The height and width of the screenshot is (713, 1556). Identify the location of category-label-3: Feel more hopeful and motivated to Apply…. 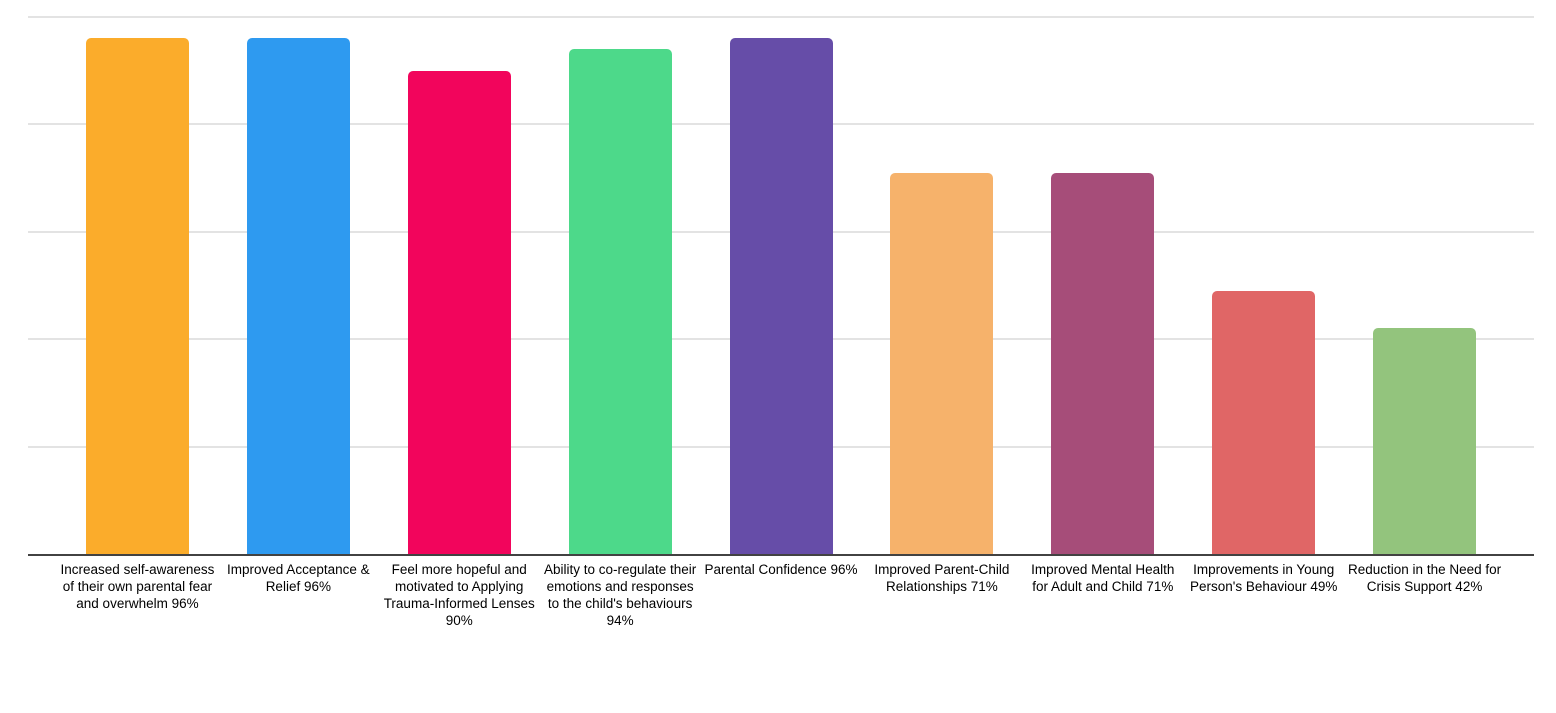
(459, 595).